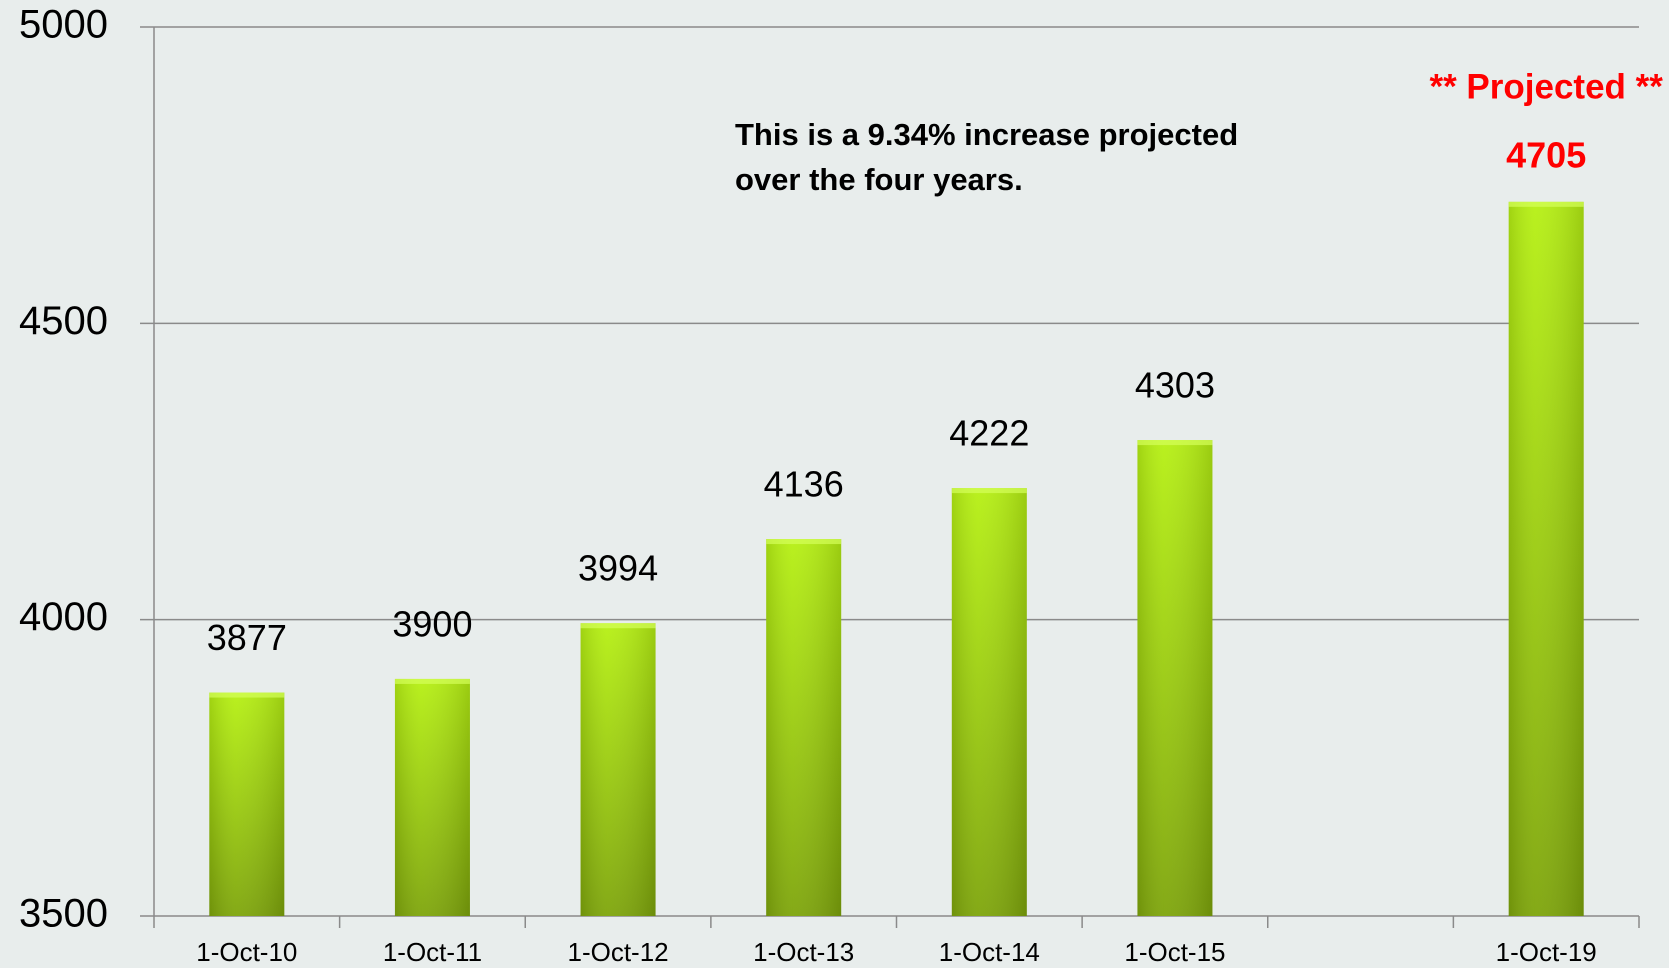 This screenshot has height=968, width=1669. Describe the element at coordinates (1546, 86) in the screenshot. I see `projected-label: ** Projected **` at that location.